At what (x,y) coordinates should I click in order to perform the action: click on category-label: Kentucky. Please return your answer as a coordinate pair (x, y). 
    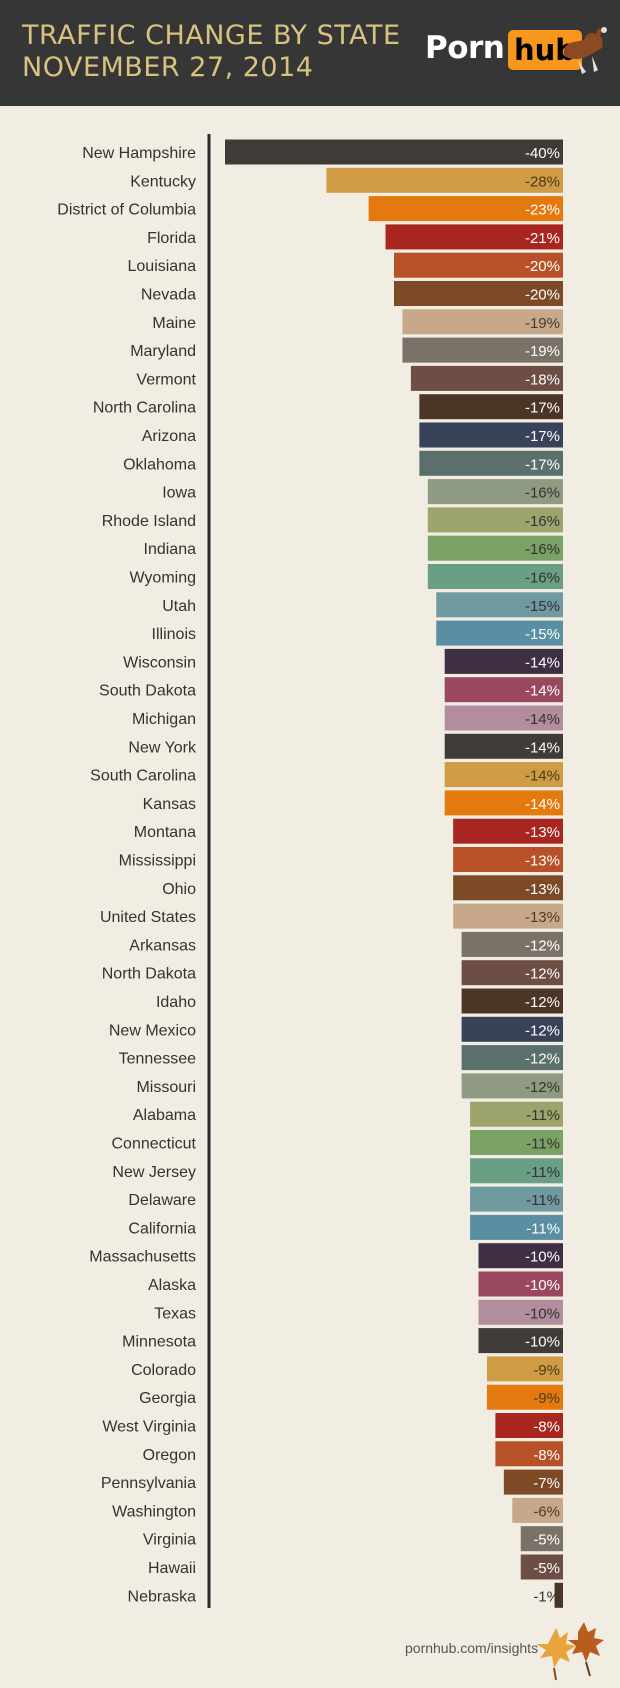
    Looking at the image, I should click on (163, 181).